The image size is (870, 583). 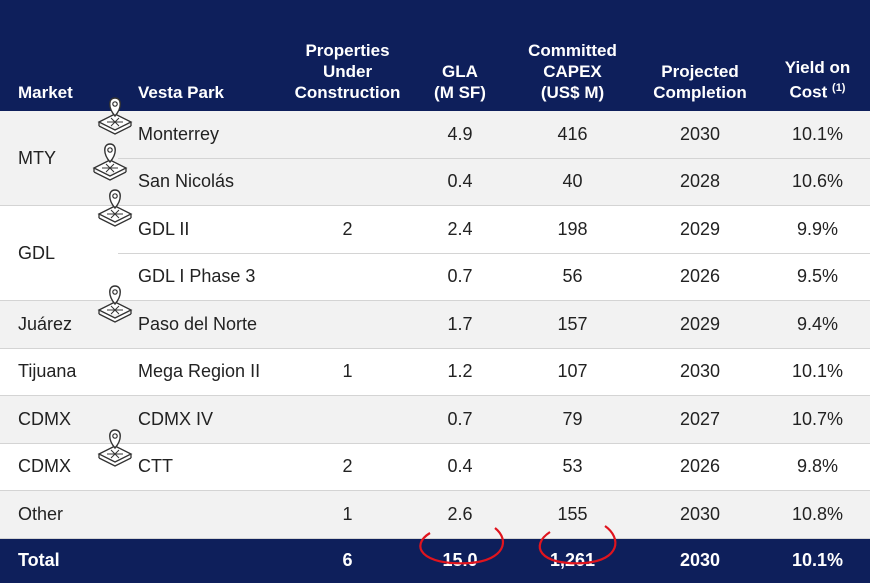 What do you see at coordinates (201, 324) in the screenshot?
I see `park-cell: Paso del Norte` at bounding box center [201, 324].